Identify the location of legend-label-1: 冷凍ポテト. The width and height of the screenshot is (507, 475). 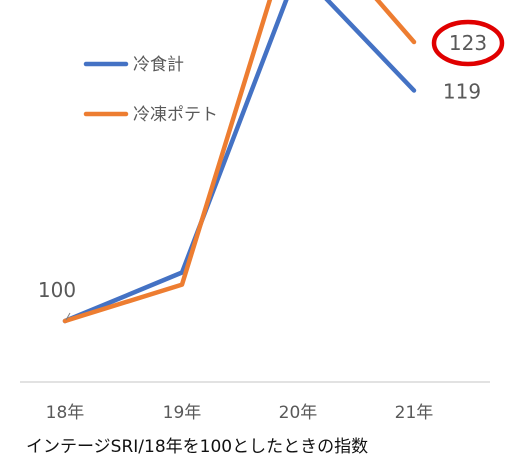
(175, 115).